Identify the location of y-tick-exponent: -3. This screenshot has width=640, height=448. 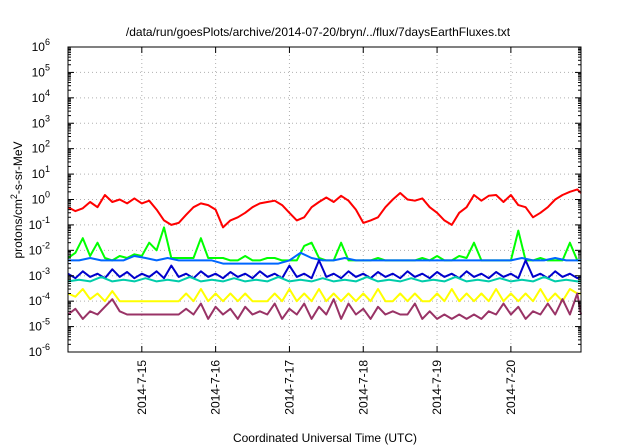
(46, 271).